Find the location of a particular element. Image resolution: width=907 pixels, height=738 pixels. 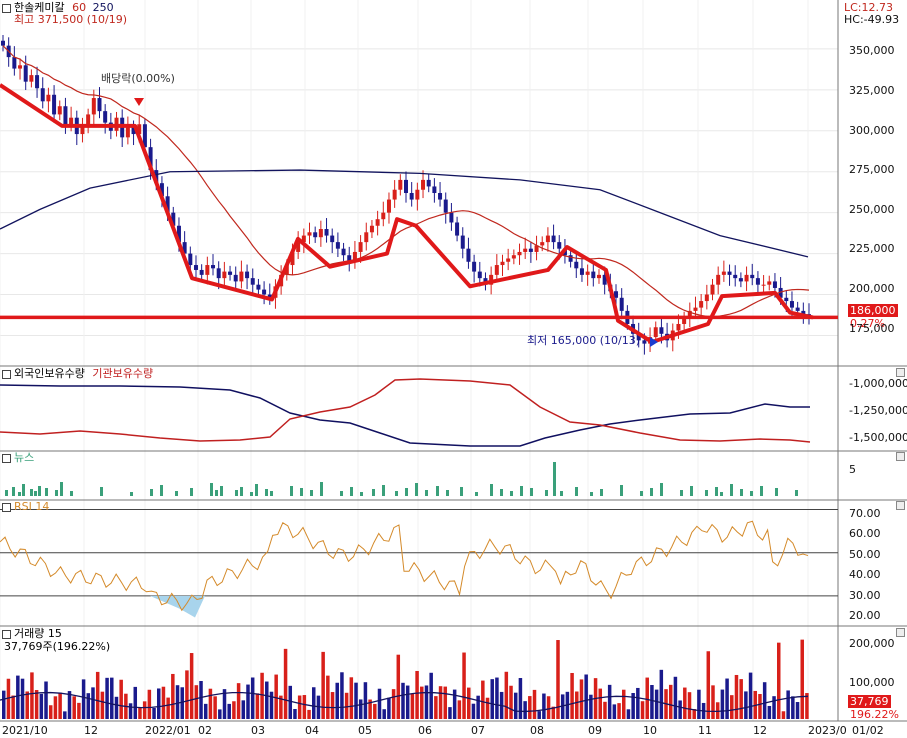

price-tick: 275,000 is located at coordinates (872, 169).